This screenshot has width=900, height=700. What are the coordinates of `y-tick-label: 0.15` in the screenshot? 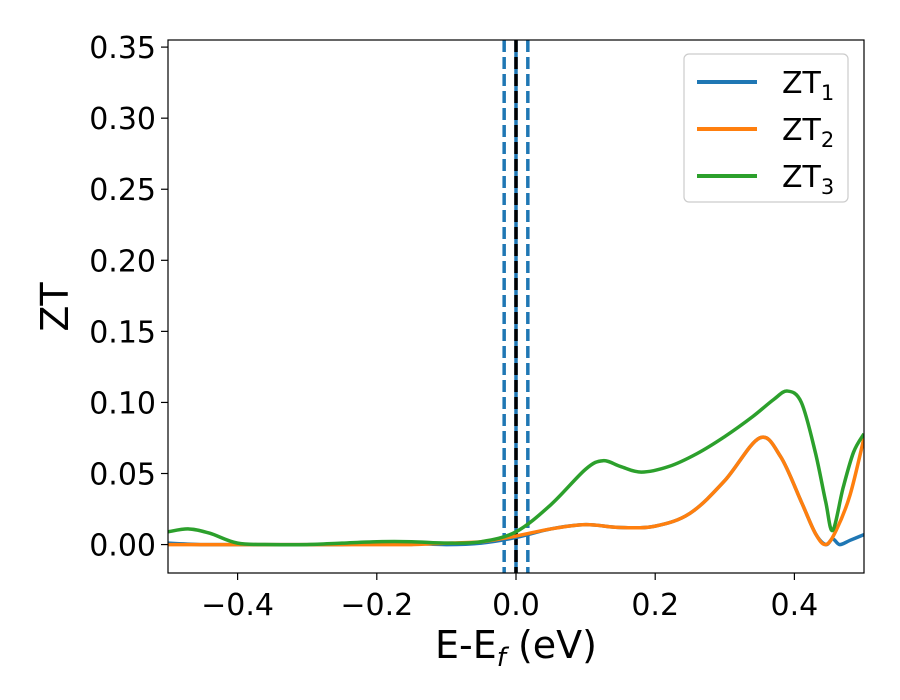 It's located at (122, 332).